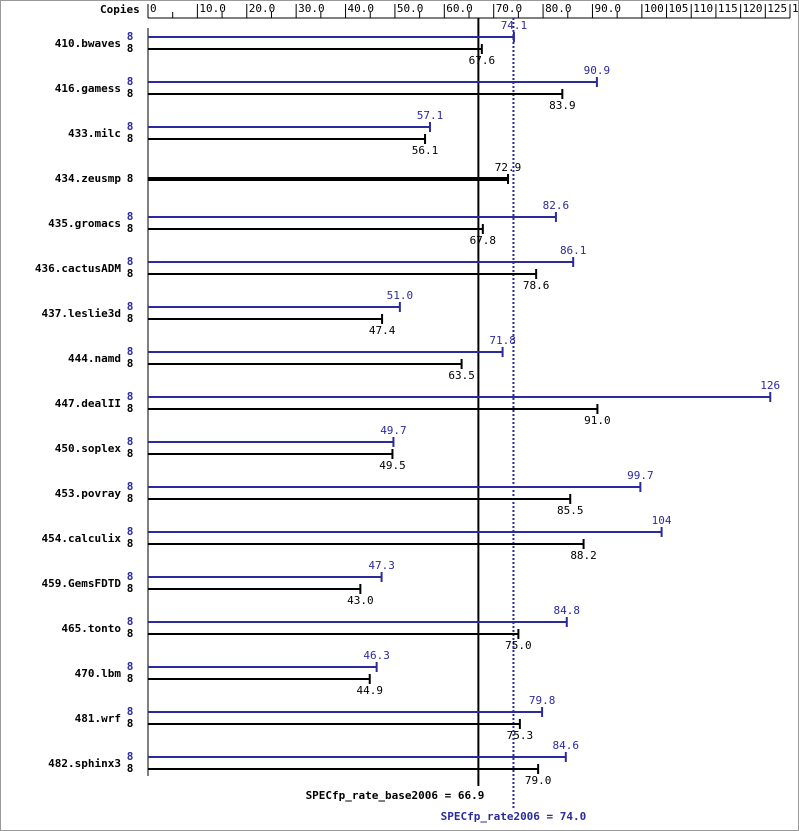 This screenshot has width=799, height=831. I want to click on x-tick-label: 30.0, so click(311, 8).